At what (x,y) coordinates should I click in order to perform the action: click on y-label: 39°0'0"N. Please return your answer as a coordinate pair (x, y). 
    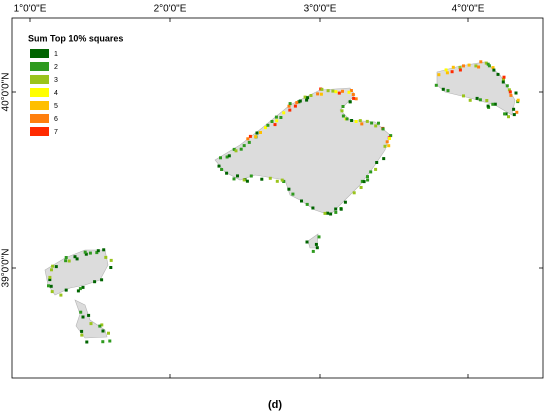
    Looking at the image, I should click on (6, 268).